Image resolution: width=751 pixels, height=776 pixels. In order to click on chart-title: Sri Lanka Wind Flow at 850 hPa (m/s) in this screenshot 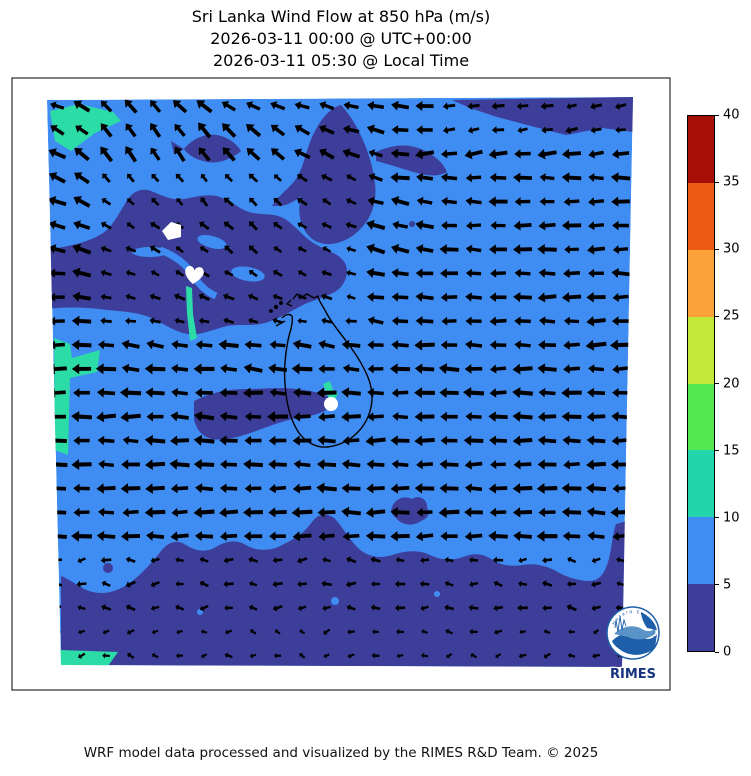, I will do `click(341, 16)`.